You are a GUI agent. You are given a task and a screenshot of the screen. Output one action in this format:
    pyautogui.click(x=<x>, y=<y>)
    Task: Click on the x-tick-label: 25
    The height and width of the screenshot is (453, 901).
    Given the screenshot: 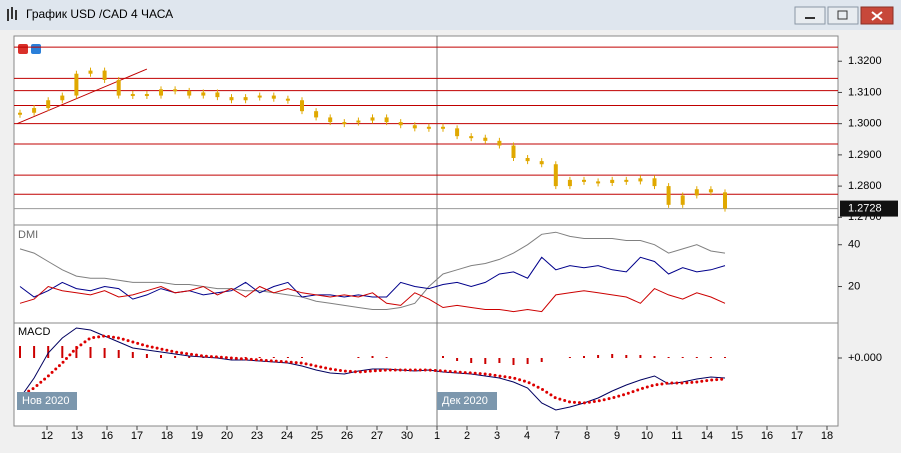 What is the action you would take?
    pyautogui.click(x=317, y=436)
    